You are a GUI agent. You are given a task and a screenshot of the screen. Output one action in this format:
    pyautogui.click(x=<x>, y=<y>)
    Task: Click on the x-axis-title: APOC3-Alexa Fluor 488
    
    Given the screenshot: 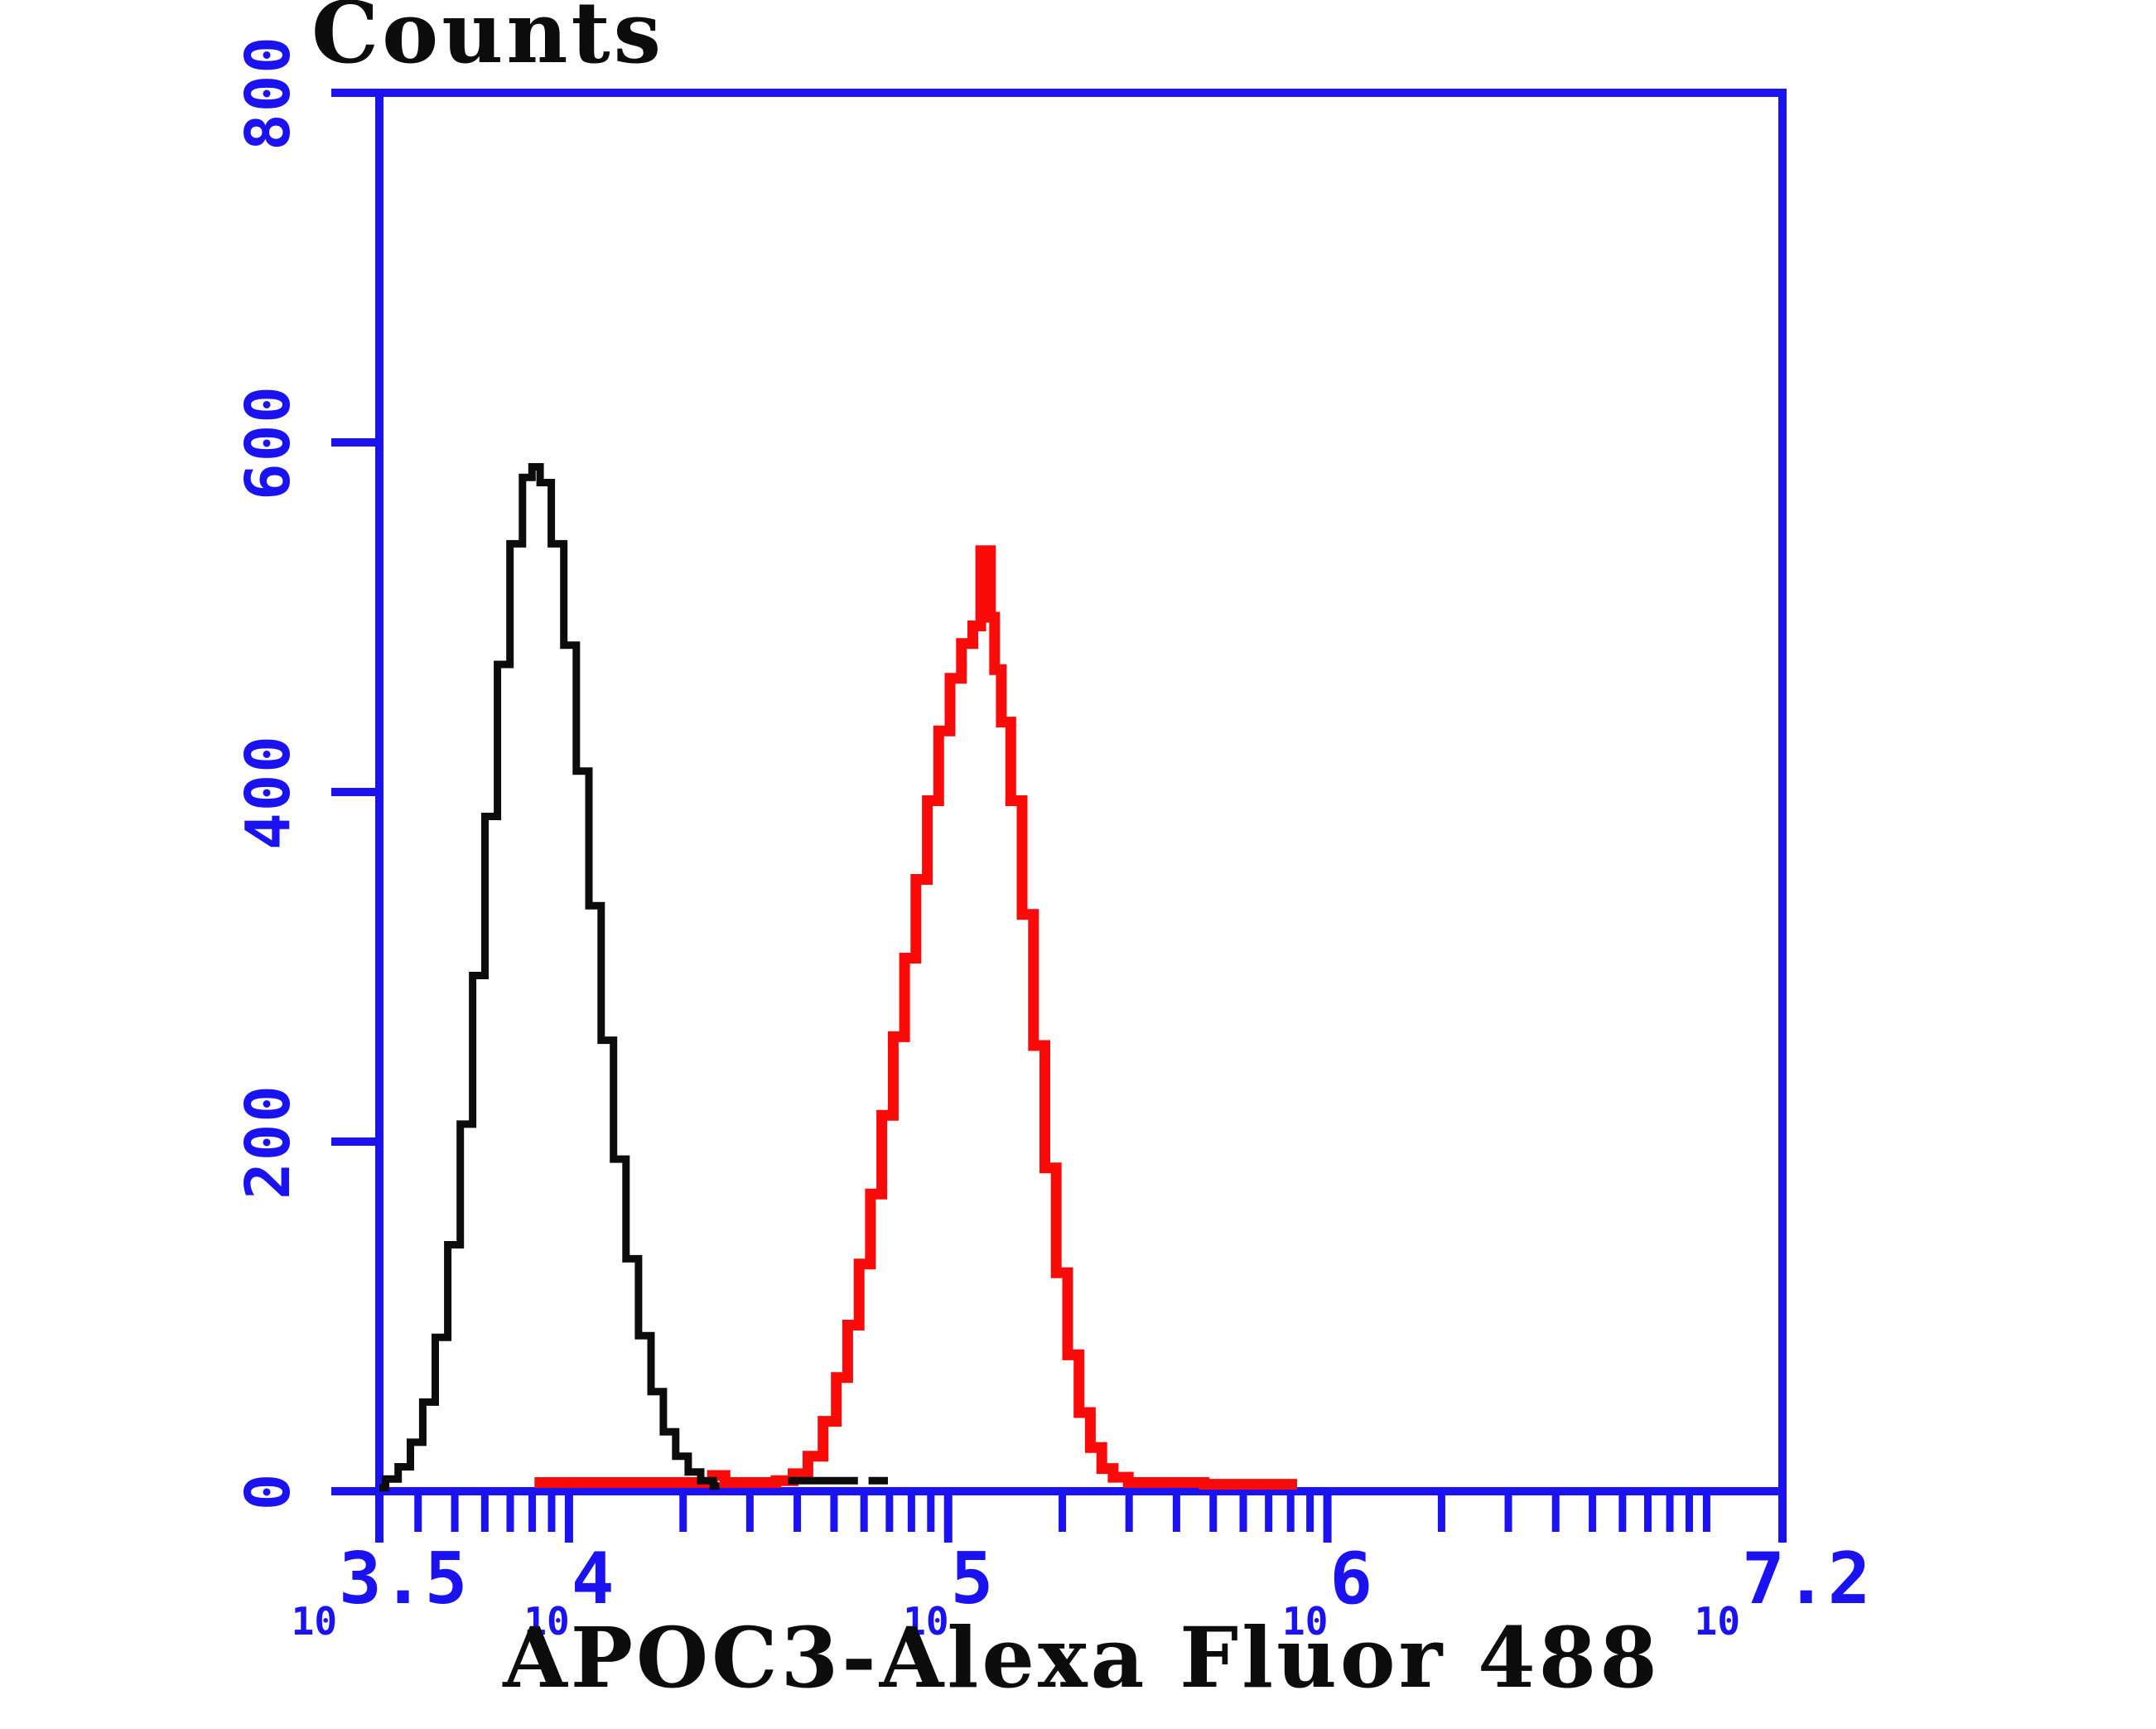 What is the action you would take?
    pyautogui.click(x=1082, y=1658)
    